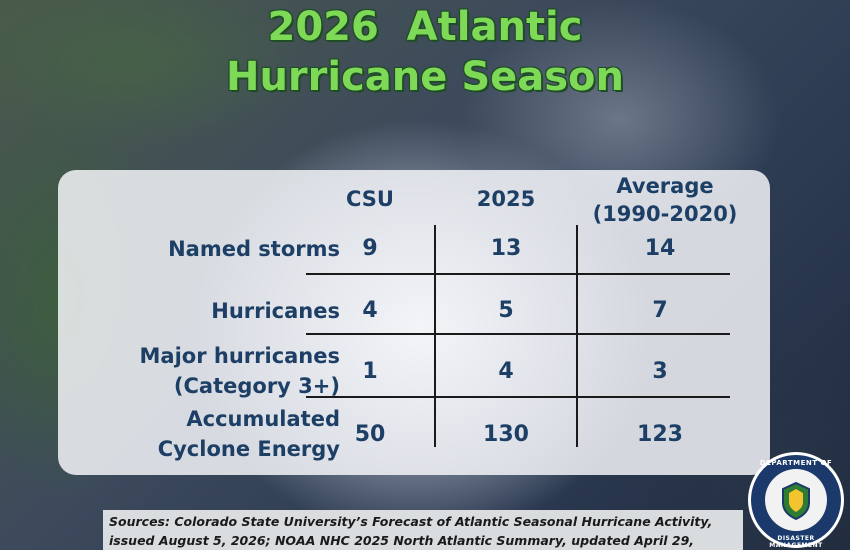  Describe the element at coordinates (425, 77) in the screenshot. I see `title-line-2: Hurricane Season` at that location.